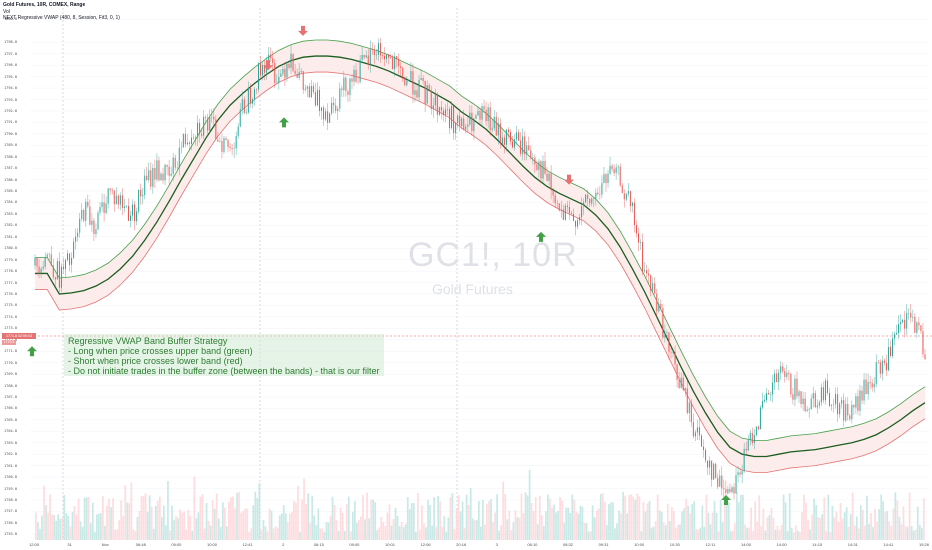 Image resolution: width=932 pixels, height=550 pixels. What do you see at coordinates (10, 488) in the screenshot?
I see `y-tick-label: 1759.0` at bounding box center [10, 488].